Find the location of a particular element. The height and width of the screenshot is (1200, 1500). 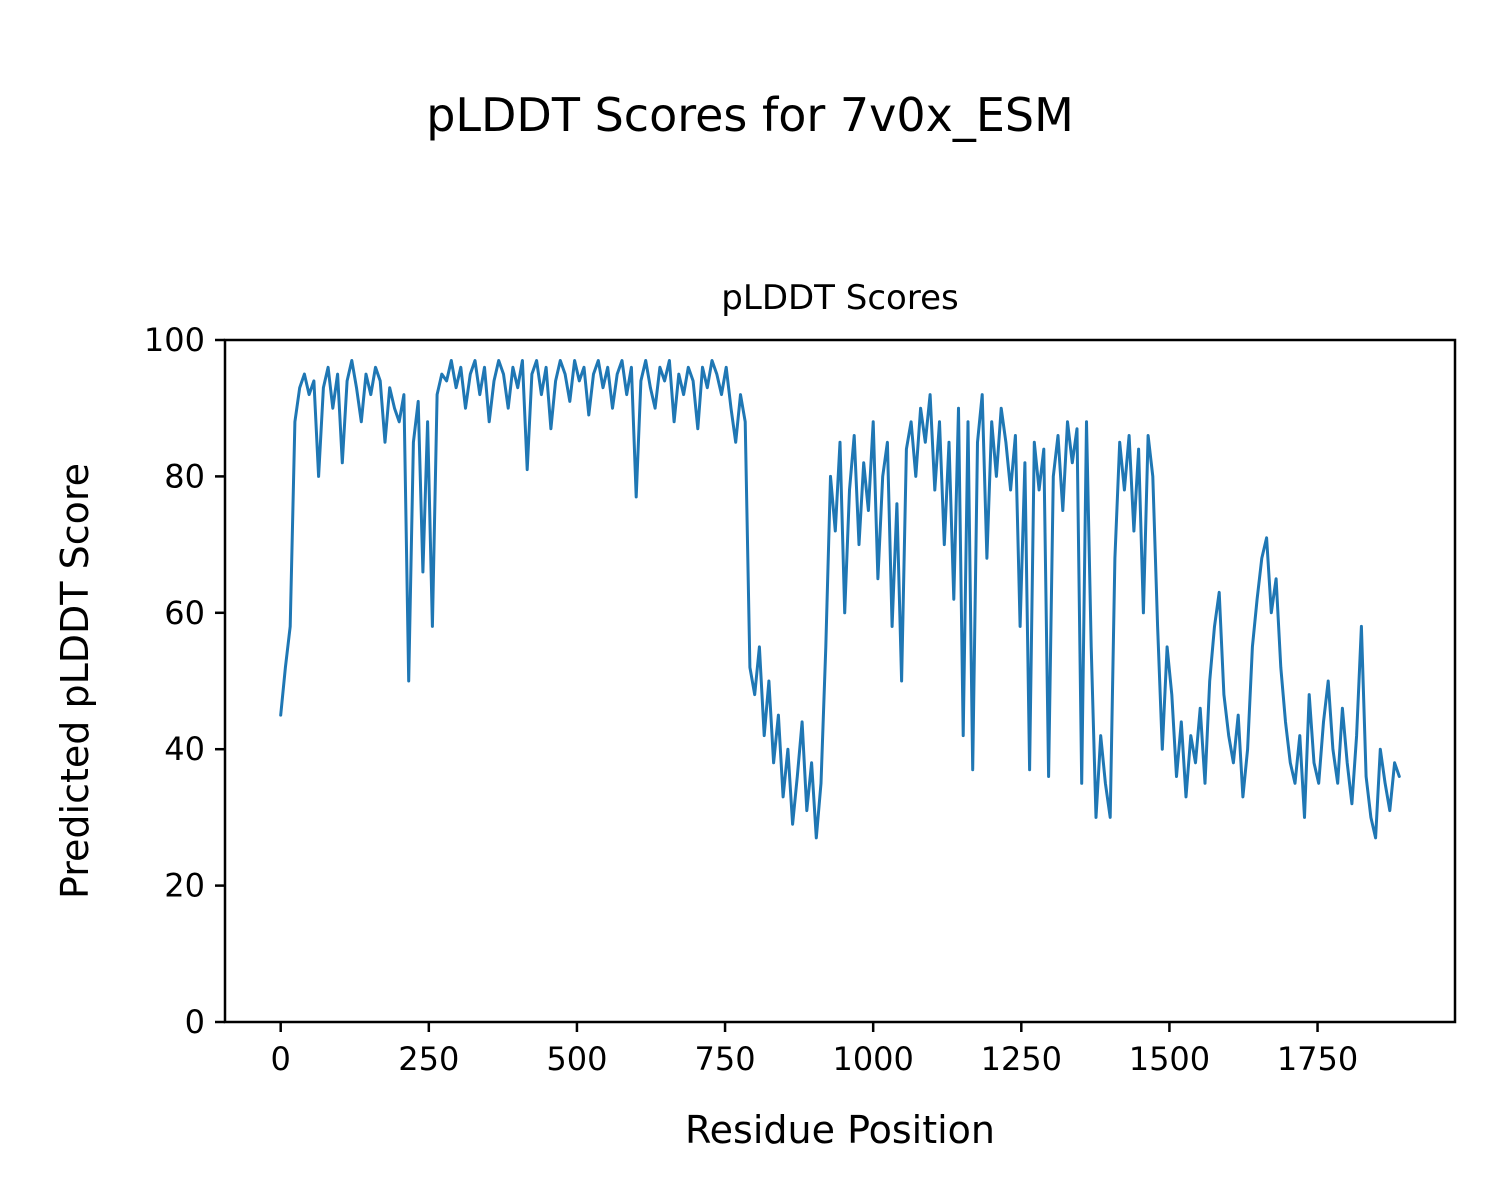

y-tick-label: 80 is located at coordinates (184, 476).